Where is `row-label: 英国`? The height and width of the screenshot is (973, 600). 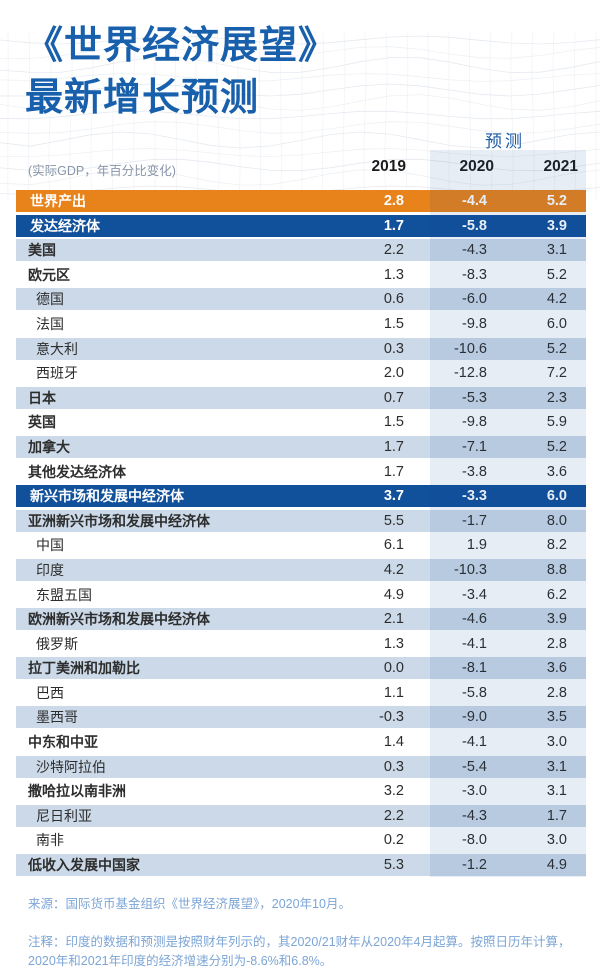
row-label: 英国 is located at coordinates (42, 422).